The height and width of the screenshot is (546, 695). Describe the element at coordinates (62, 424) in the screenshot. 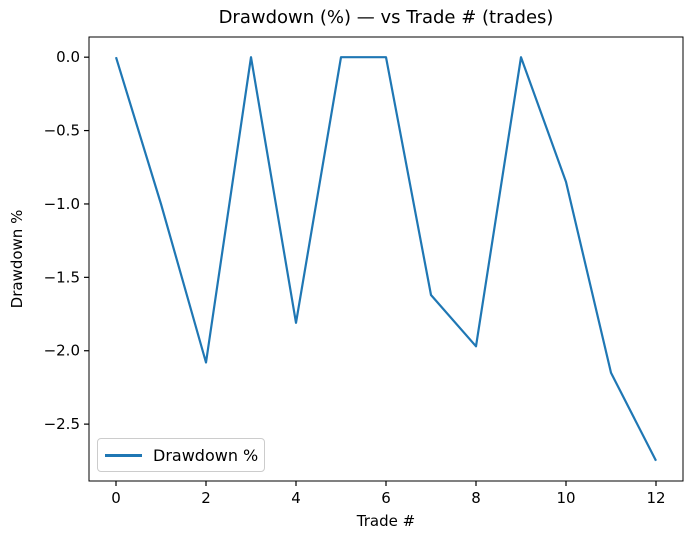

I see `y-tick-label: −2.5` at that location.